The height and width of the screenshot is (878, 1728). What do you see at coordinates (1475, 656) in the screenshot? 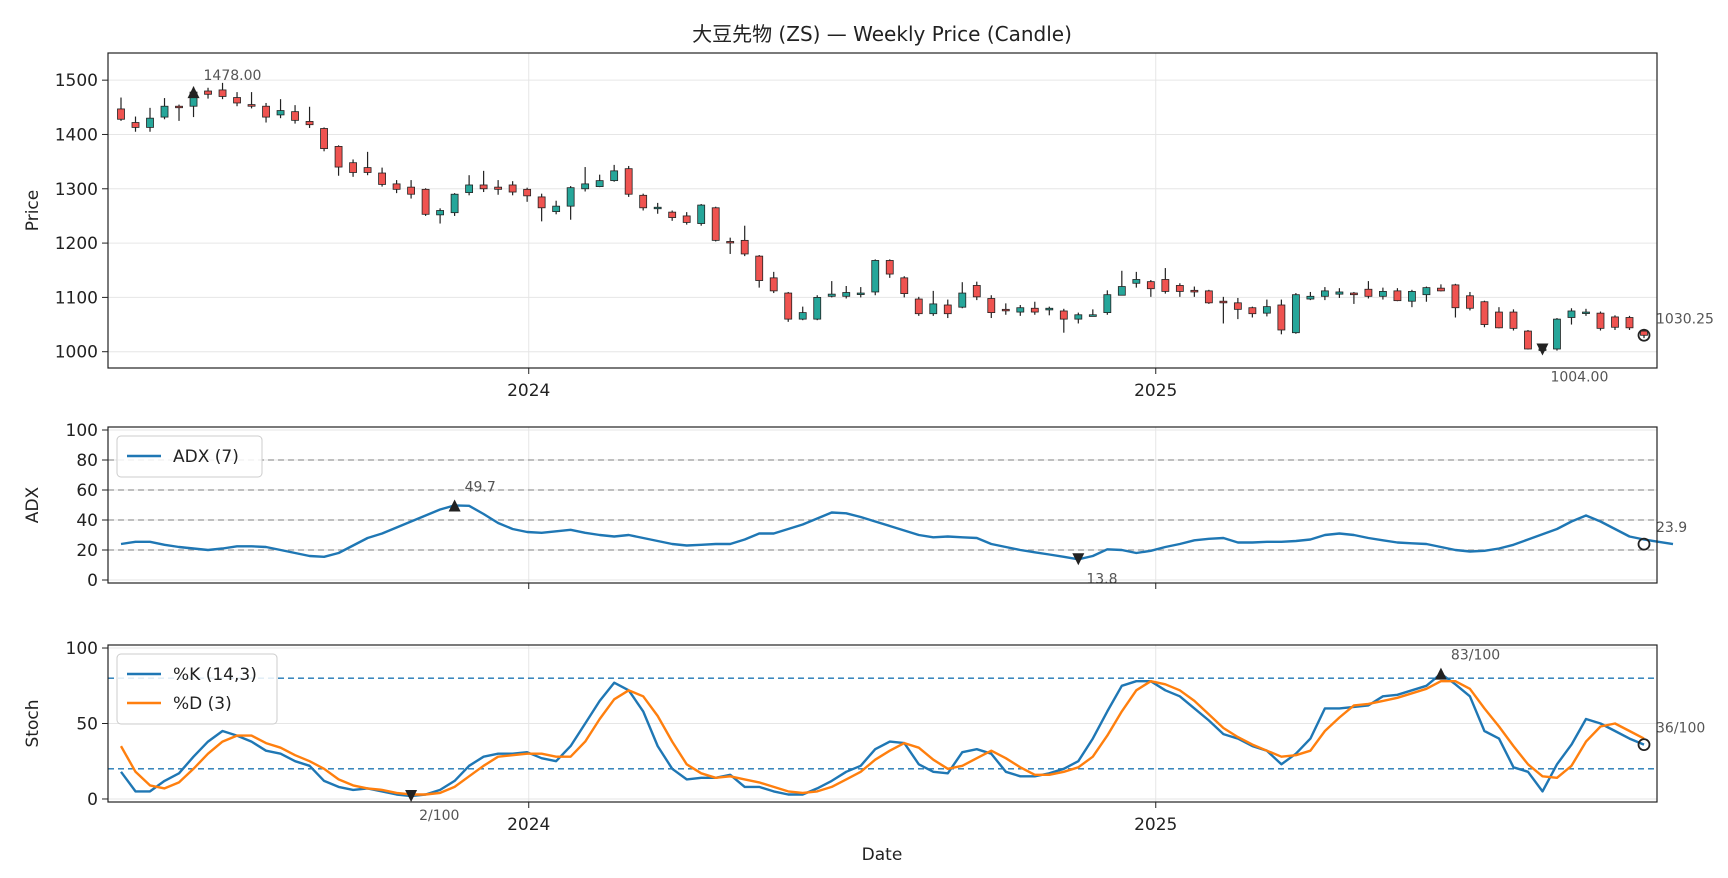
I see `high-annotation: 83/100` at bounding box center [1475, 656].